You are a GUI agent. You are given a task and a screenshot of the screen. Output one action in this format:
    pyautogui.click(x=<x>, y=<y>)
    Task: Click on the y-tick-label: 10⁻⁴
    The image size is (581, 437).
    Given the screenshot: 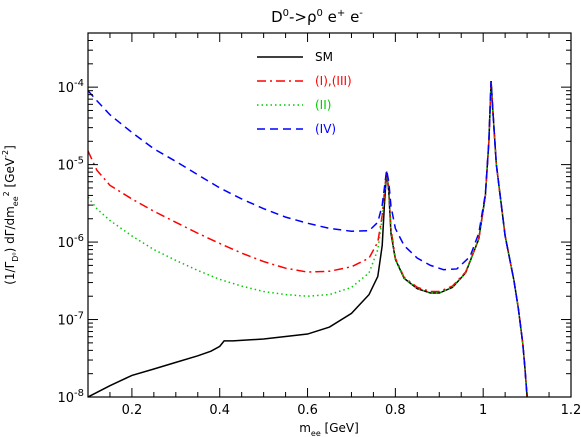 What is the action you would take?
    pyautogui.click(x=70, y=87)
    